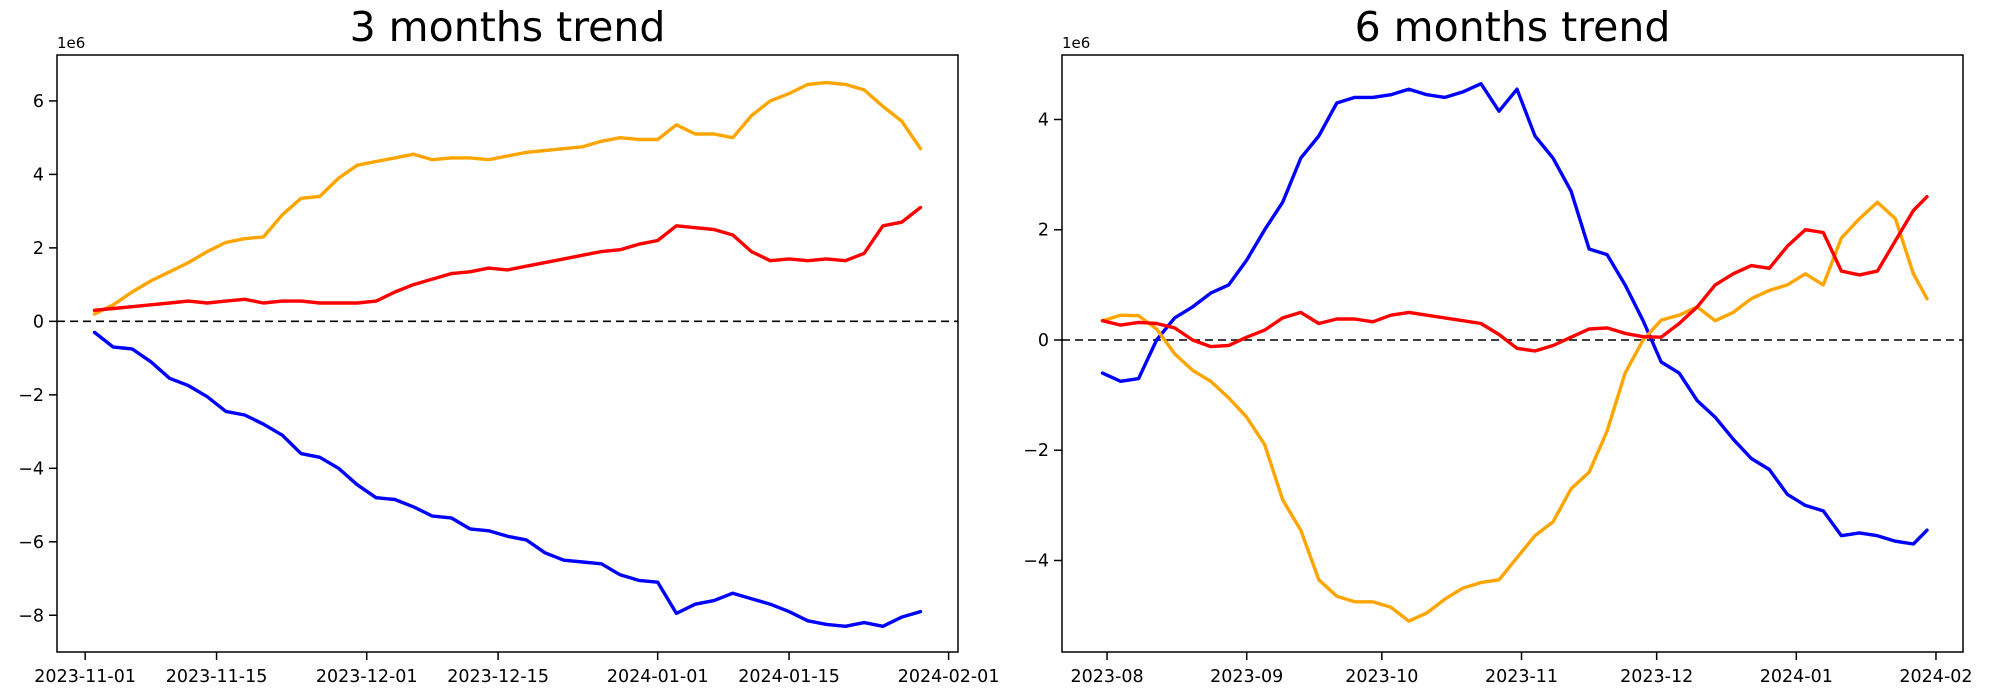 The width and height of the screenshot is (2000, 700). Describe the element at coordinates (498, 677) in the screenshot. I see `x-tick-label: 2023-12-15` at that location.